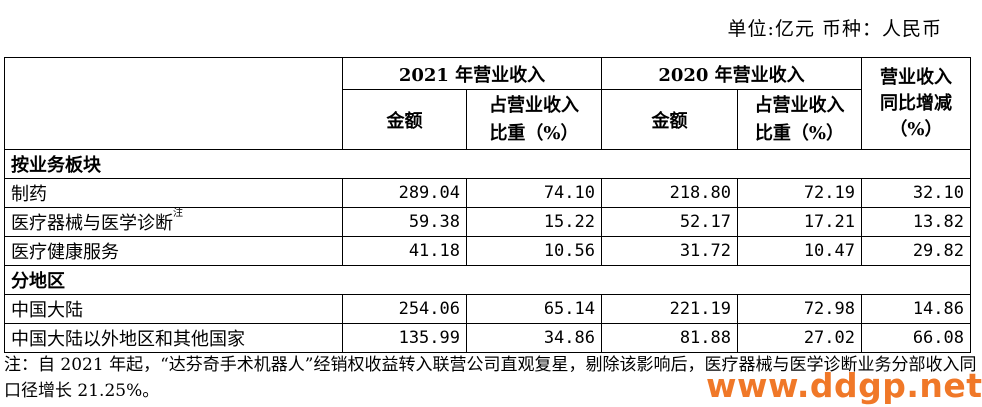  I want to click on cell-share-2020: 72.98, so click(799, 309).